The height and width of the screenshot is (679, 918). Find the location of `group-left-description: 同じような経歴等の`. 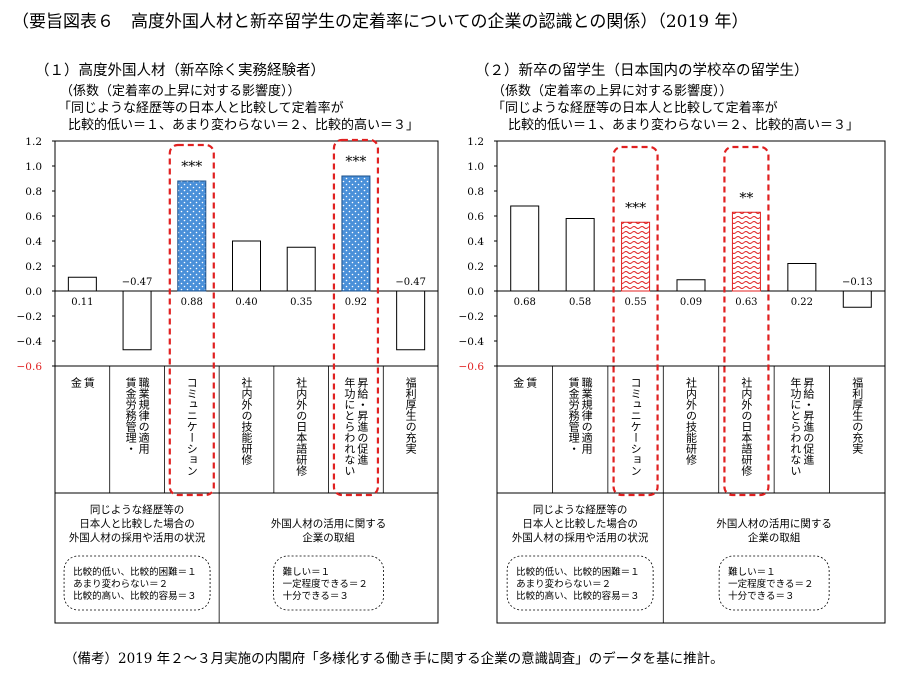

group-left-description: 同じような経歴等の is located at coordinates (580, 509).